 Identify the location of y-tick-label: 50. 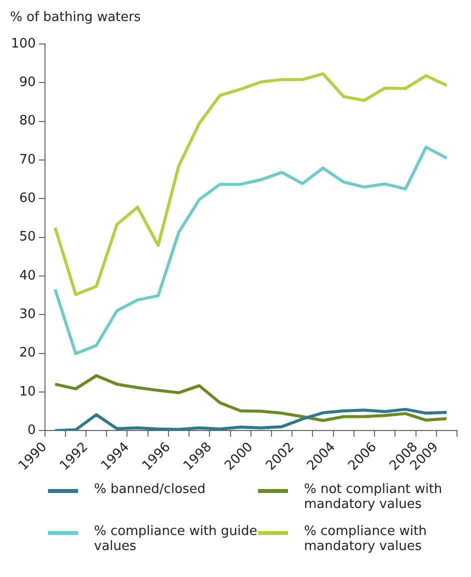
(27, 237).